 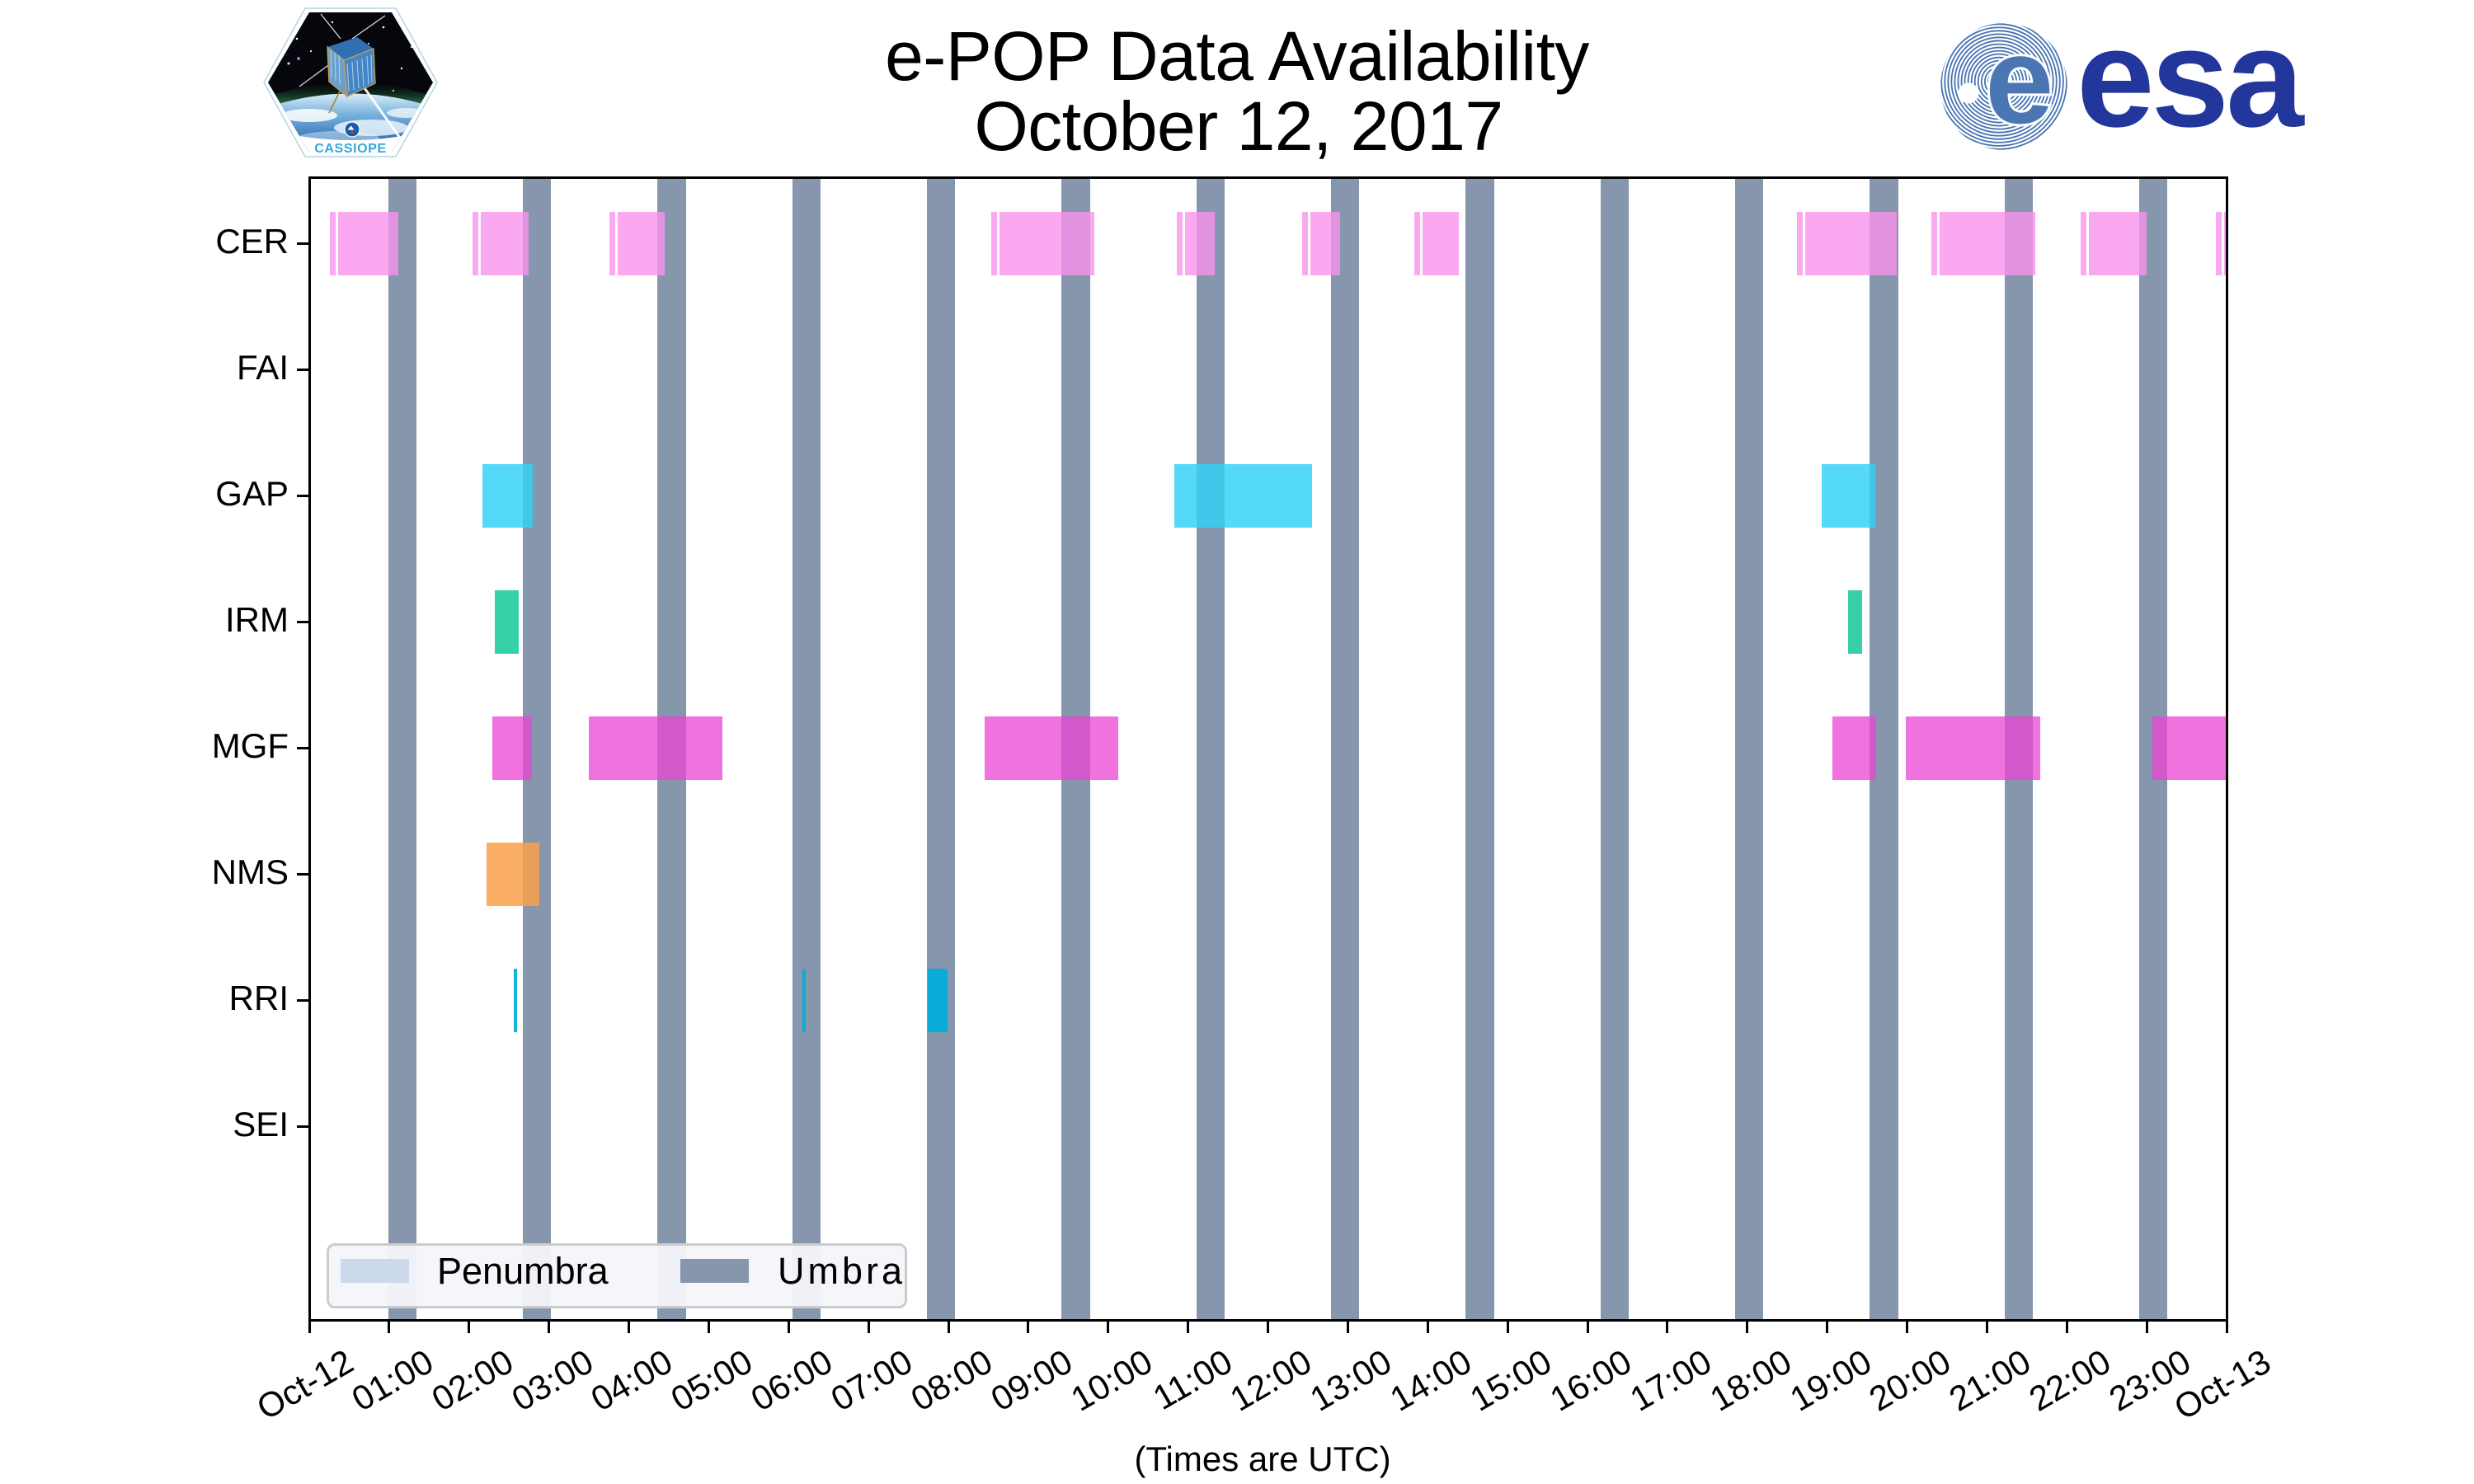 What do you see at coordinates (2191, 78) in the screenshot?
I see `svg-text: esa` at bounding box center [2191, 78].